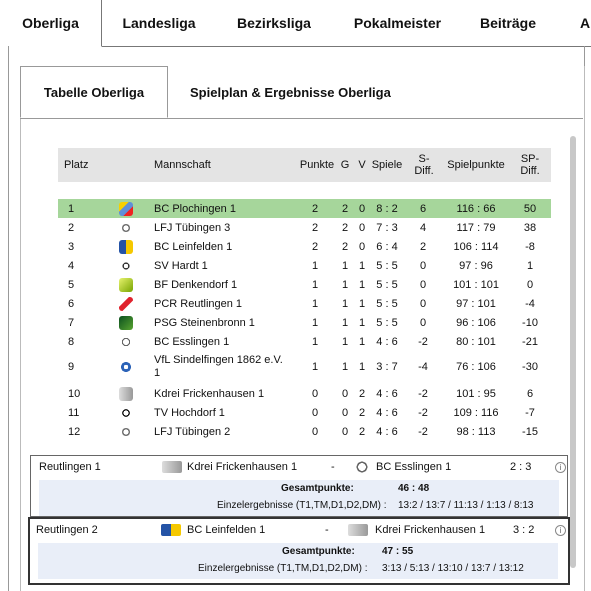 The image size is (591, 591). What do you see at coordinates (94, 92) in the screenshot?
I see `subtab-tabelle-oberliga: Tabelle Oberliga` at bounding box center [94, 92].